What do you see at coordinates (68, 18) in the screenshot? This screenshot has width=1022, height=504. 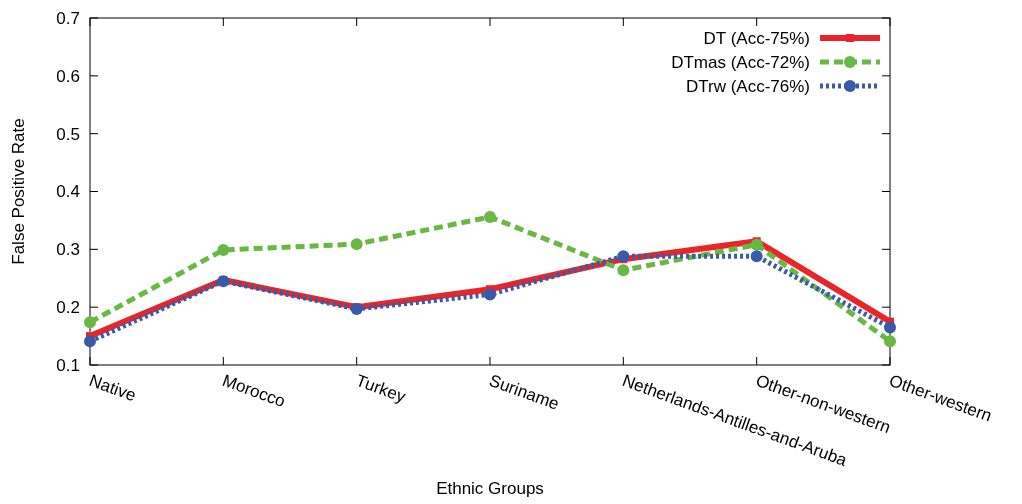 I see `y-tick-label: 0.7` at bounding box center [68, 18].